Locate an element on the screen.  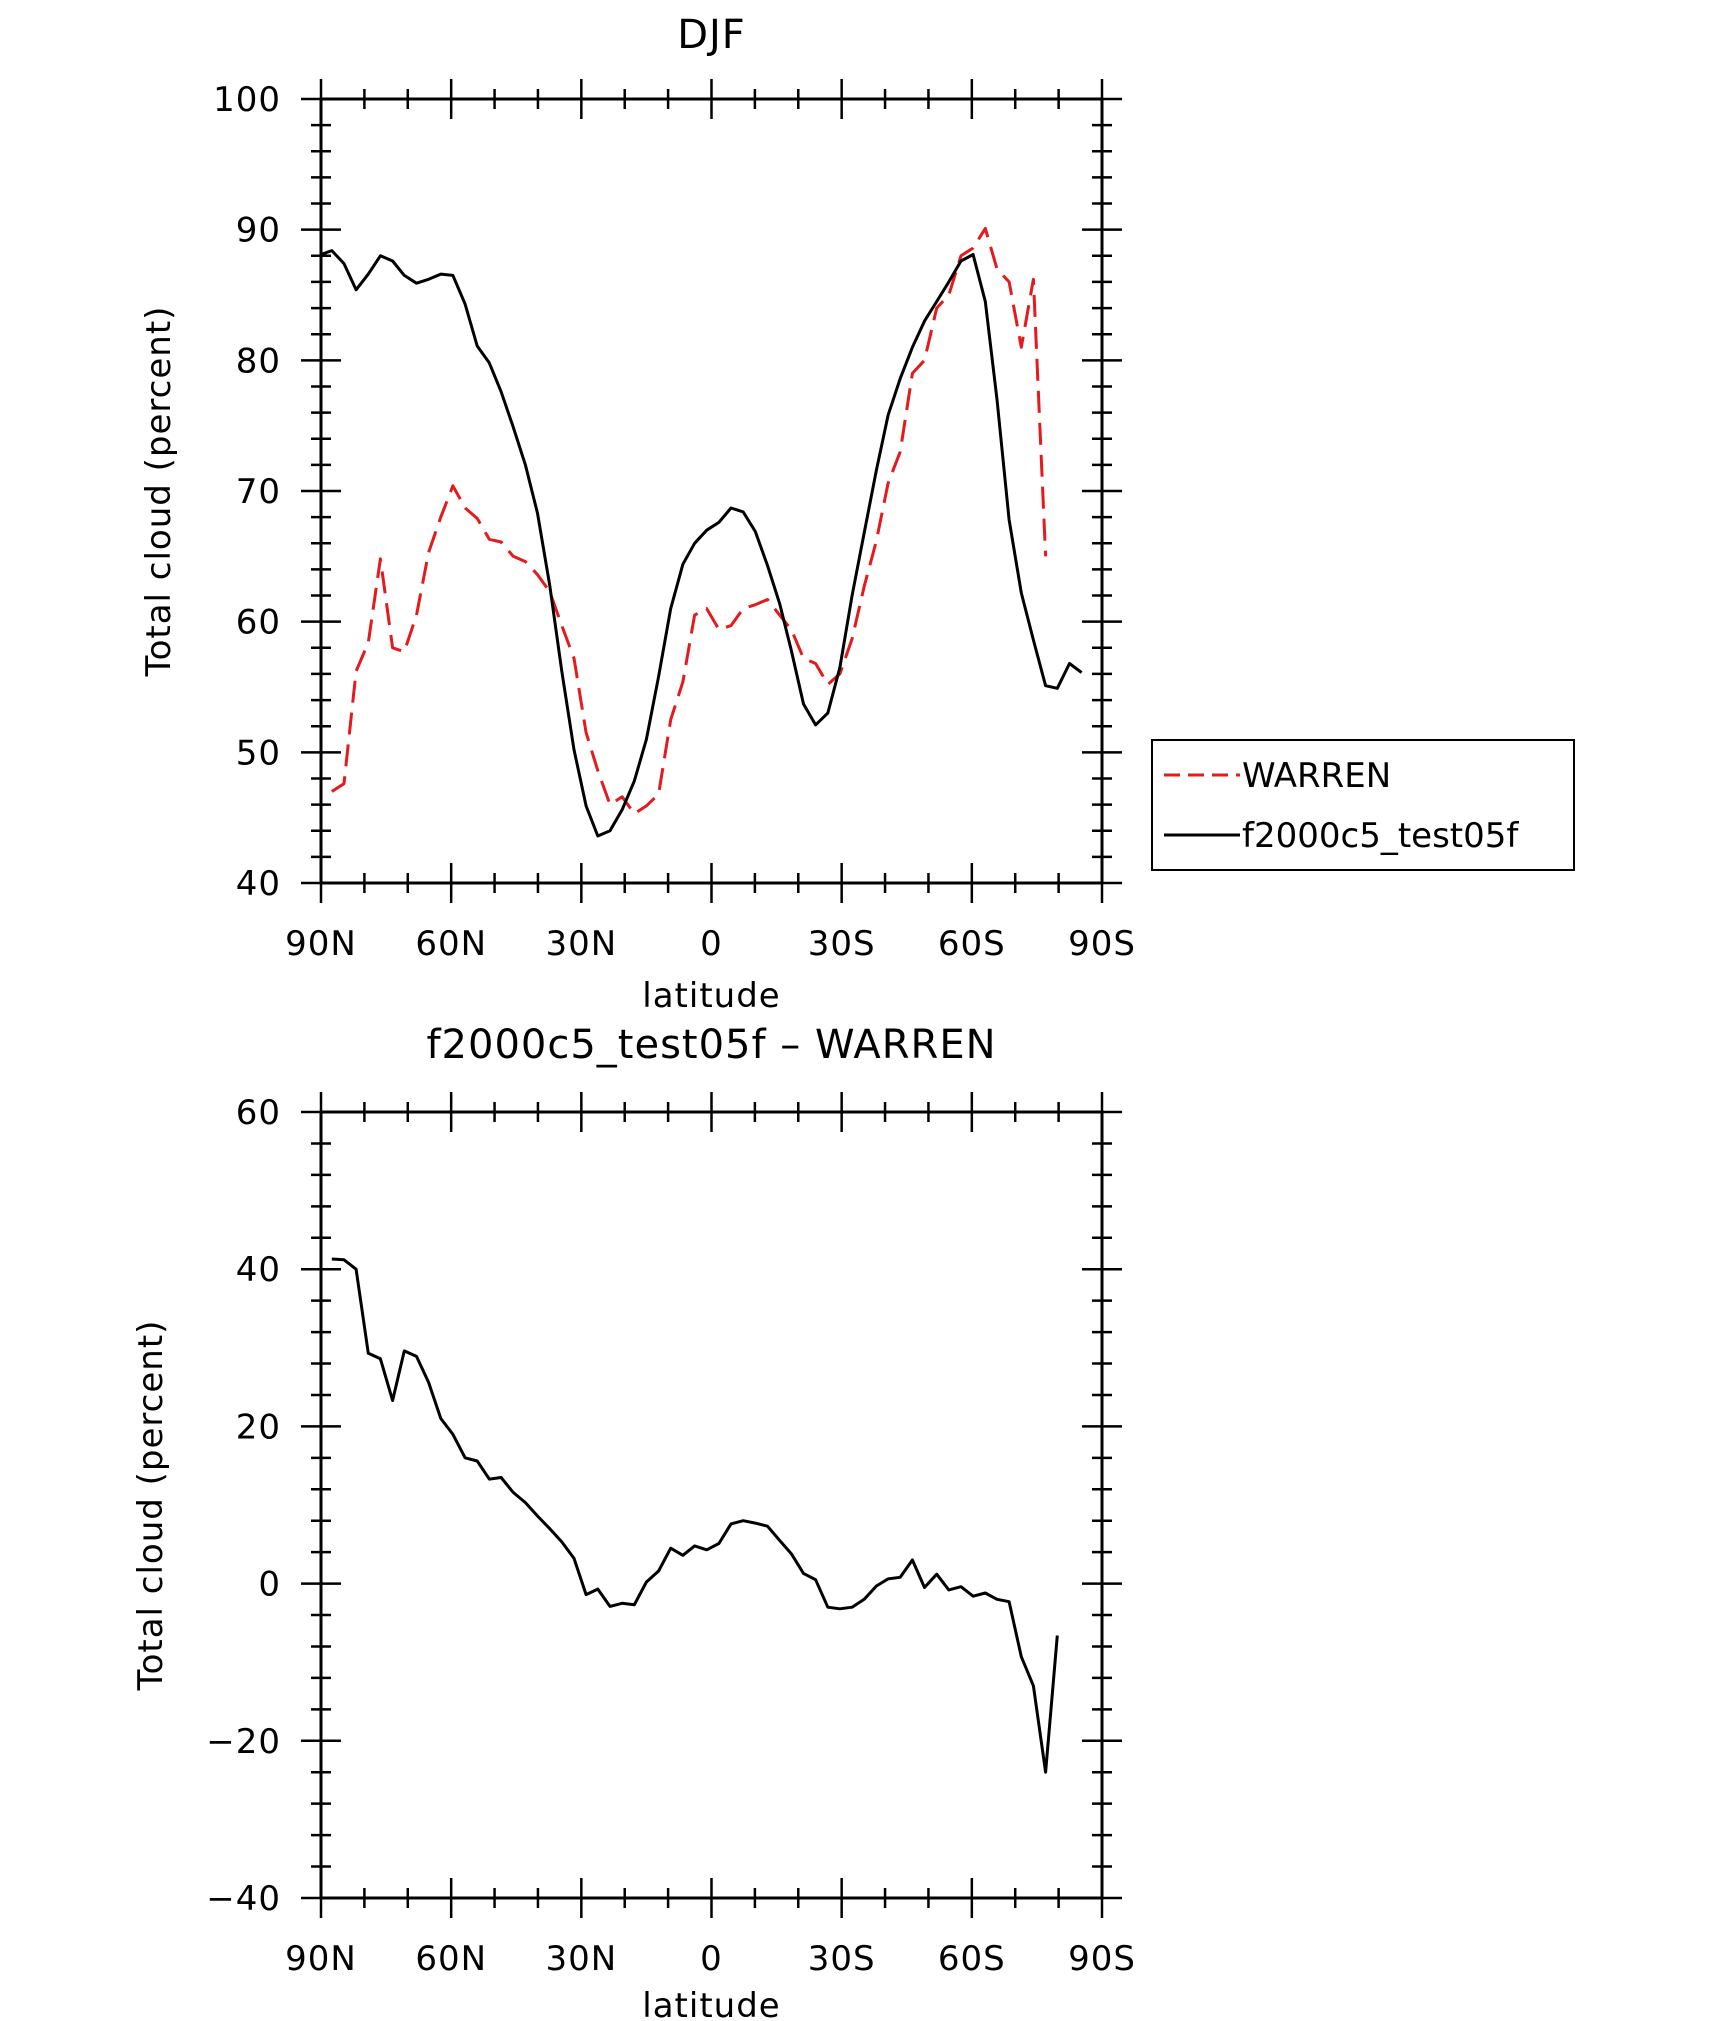
y-tick-label: 70 is located at coordinates (258, 492).